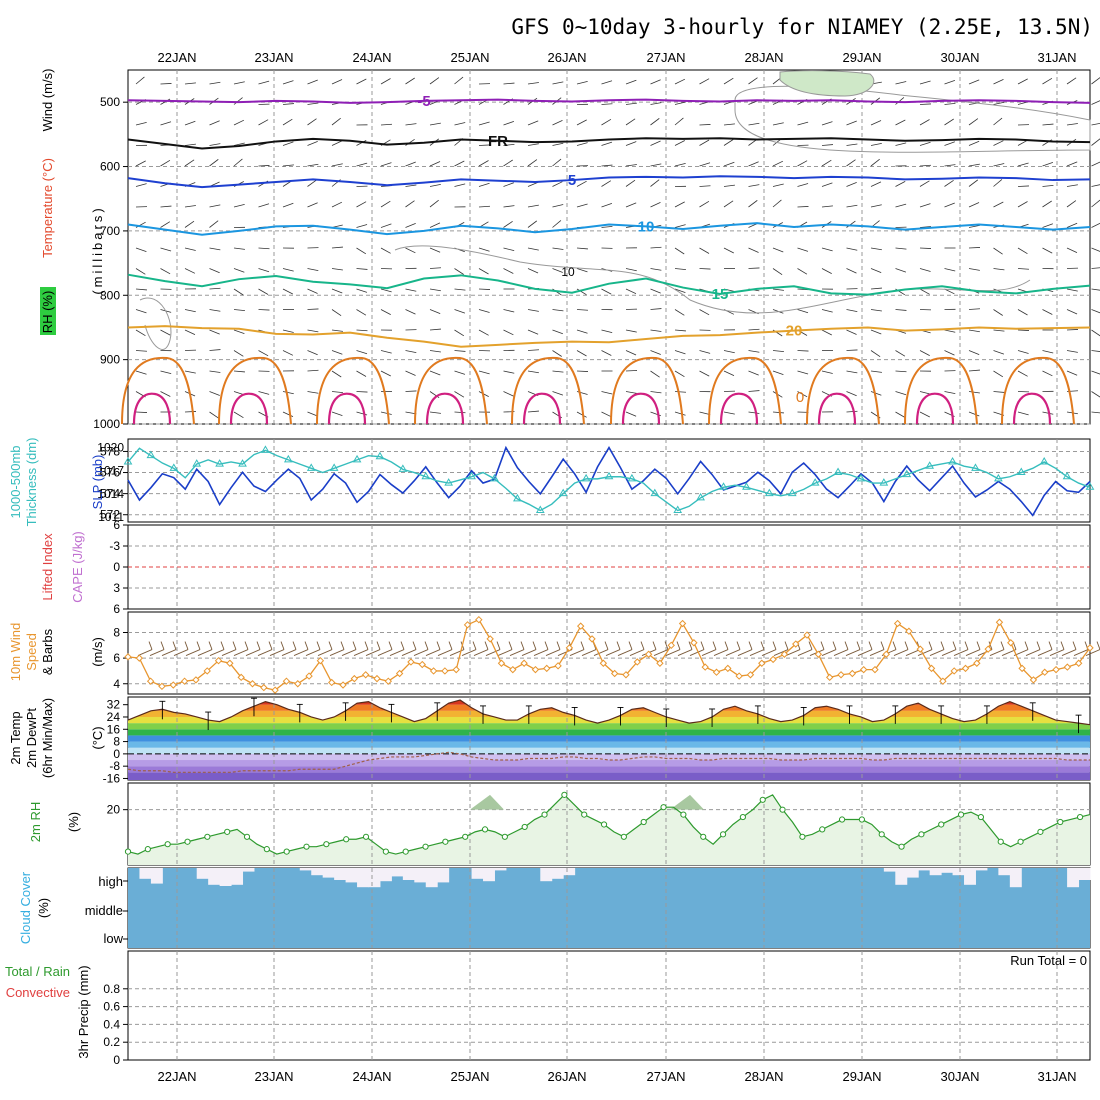  I want to click on y-tick-label: 20, so click(114, 810).